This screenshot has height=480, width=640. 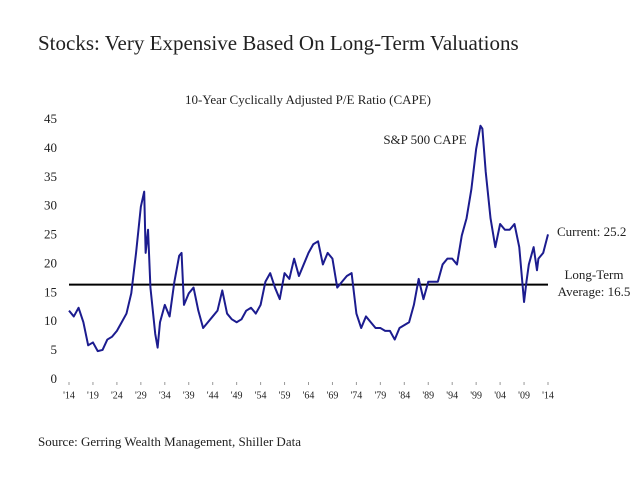 What do you see at coordinates (333, 395) in the screenshot?
I see `x-tick-label: '69` at bounding box center [333, 395].